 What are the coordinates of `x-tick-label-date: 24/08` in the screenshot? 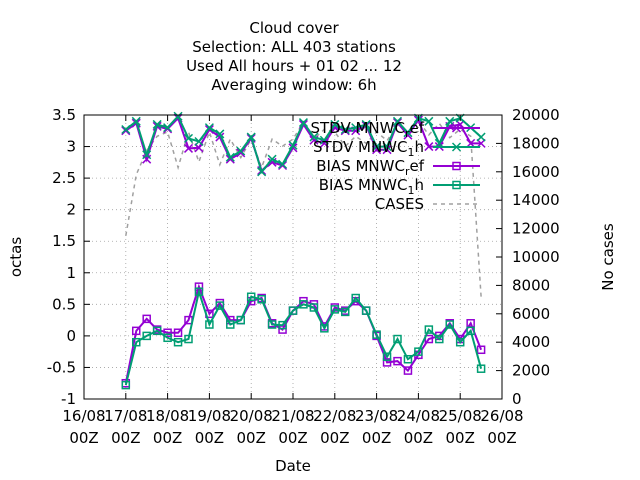 It's located at (418, 416).